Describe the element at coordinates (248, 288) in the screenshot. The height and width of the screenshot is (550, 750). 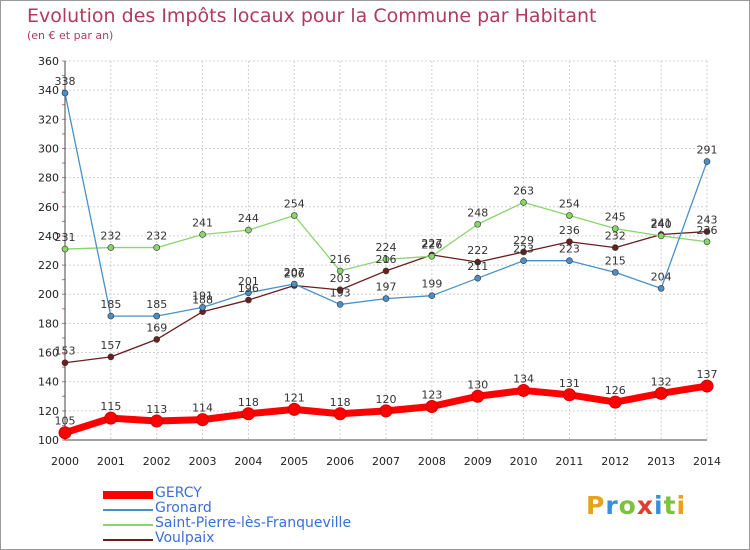
I see `data-label-voulpaix: 196` at that location.